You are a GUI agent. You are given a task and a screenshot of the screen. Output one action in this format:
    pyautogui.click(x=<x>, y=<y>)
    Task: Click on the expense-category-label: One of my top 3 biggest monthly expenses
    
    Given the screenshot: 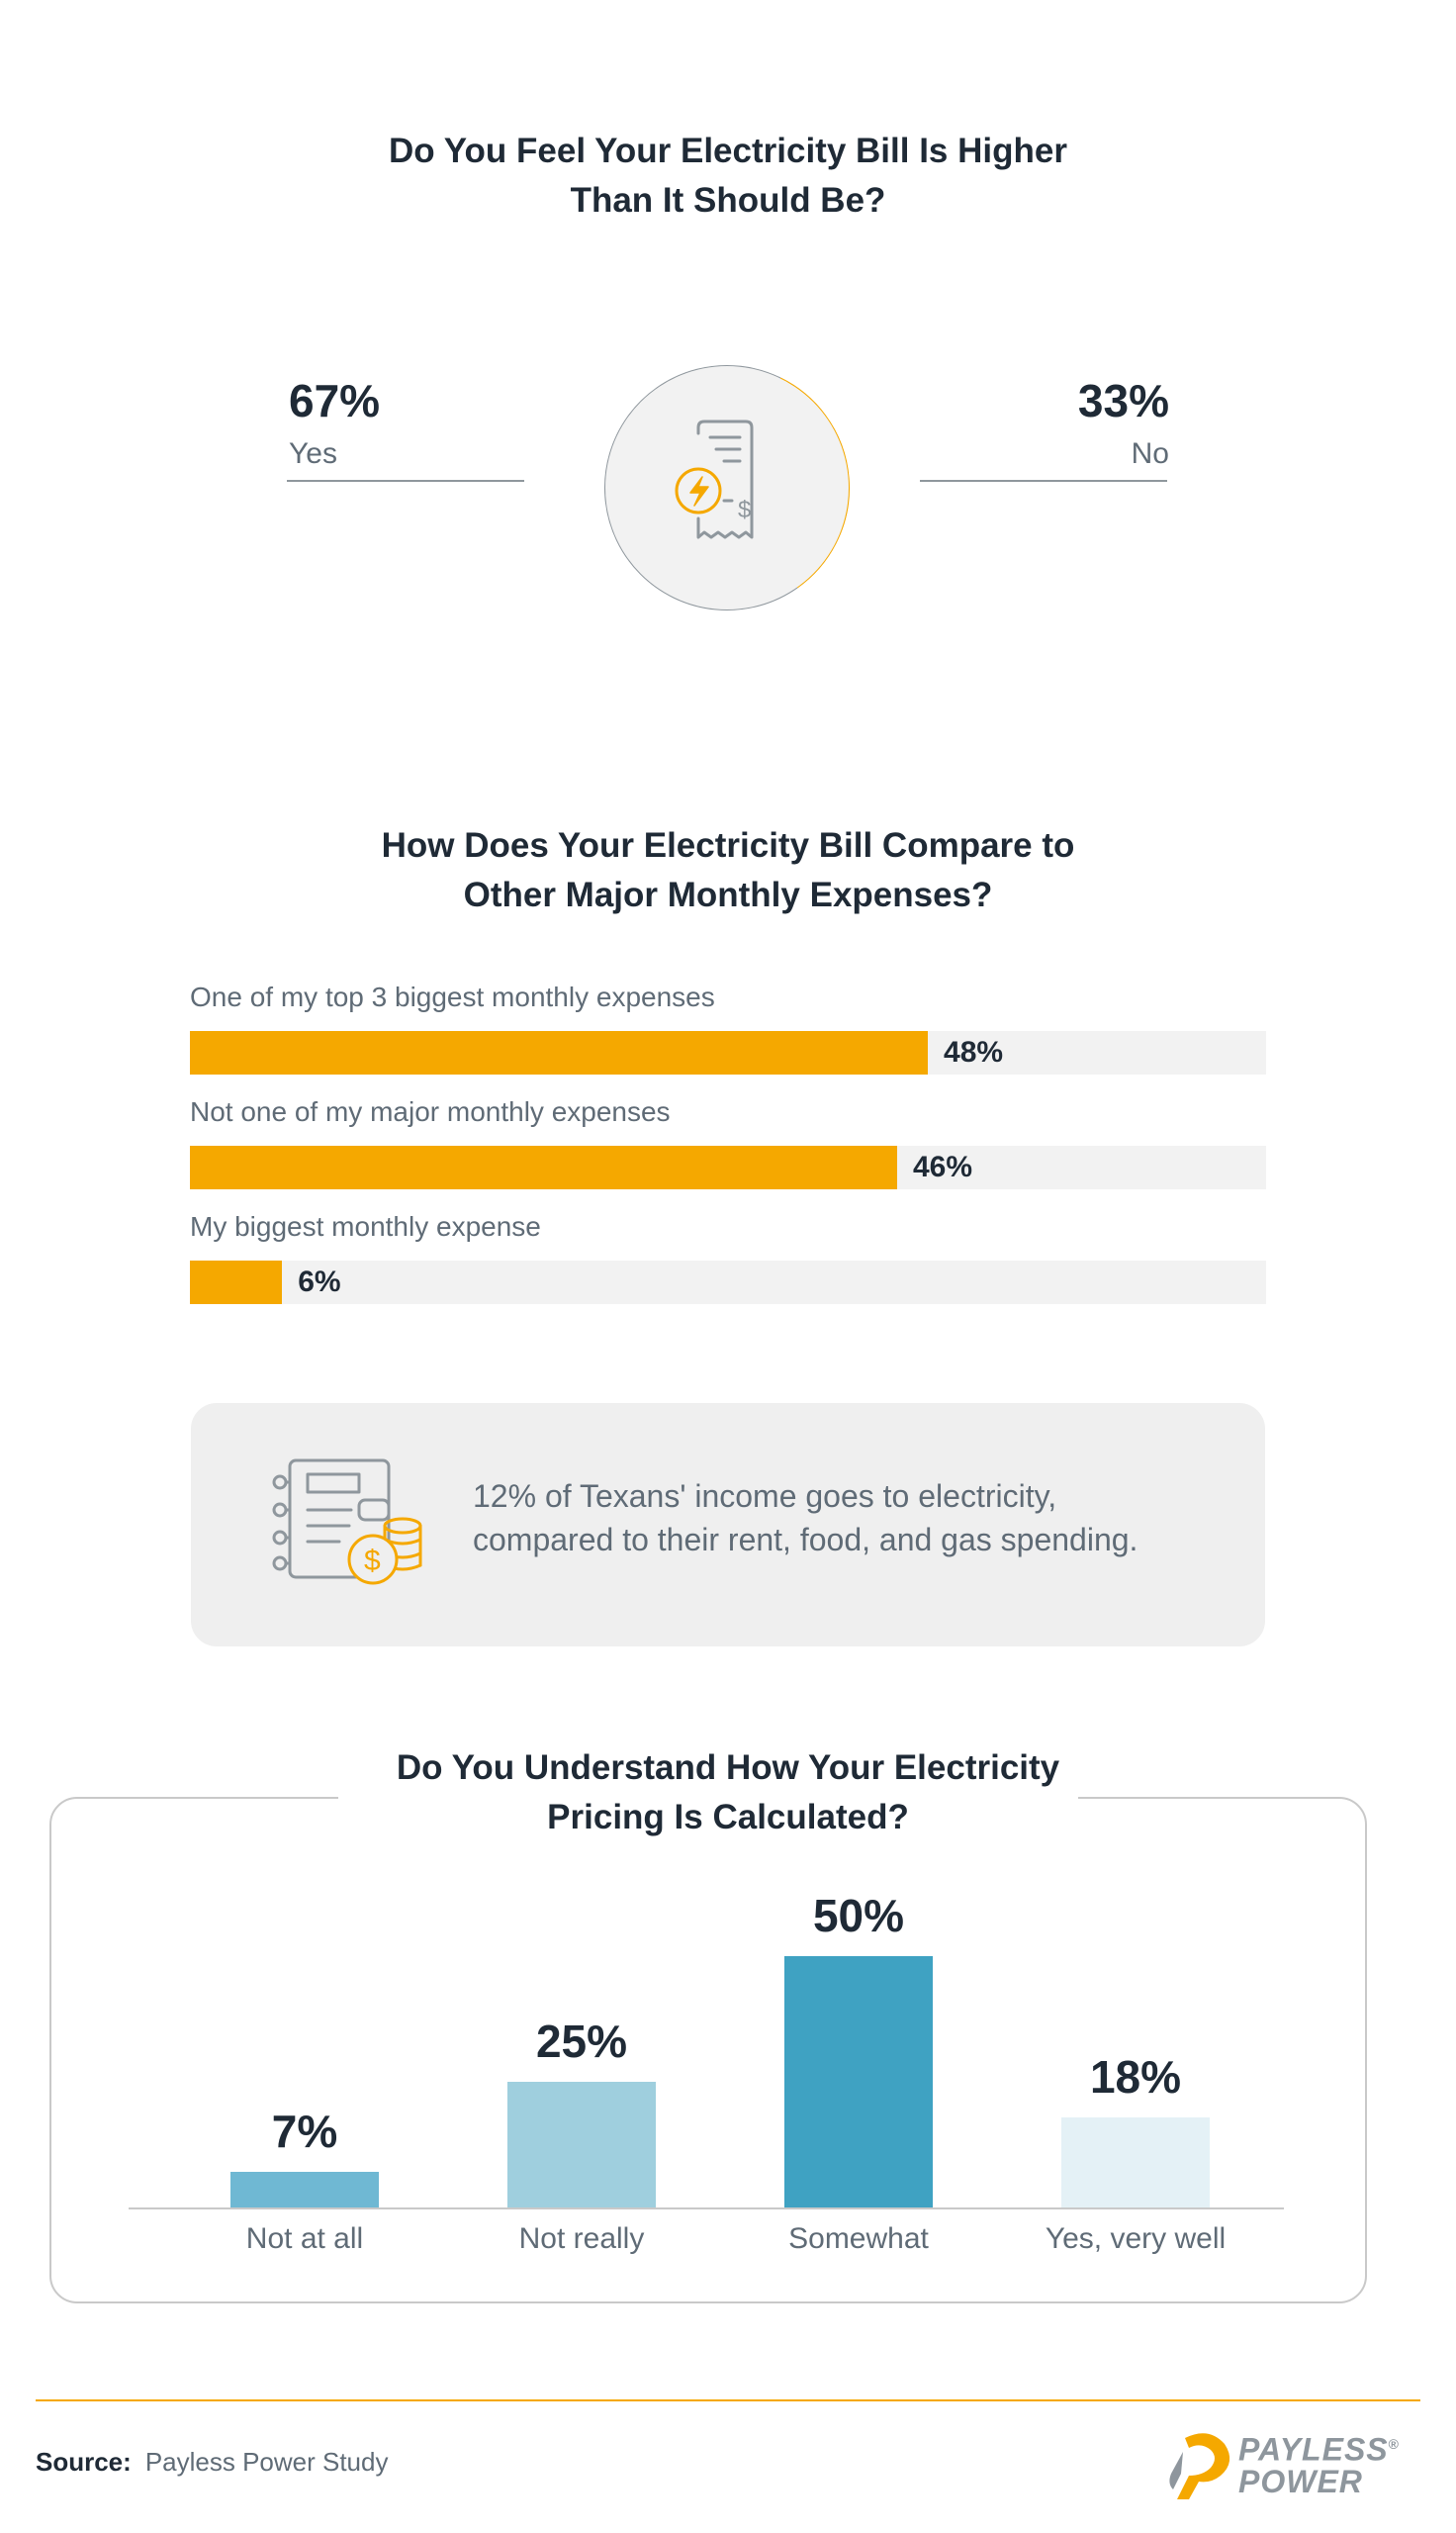 What is the action you would take?
    pyautogui.click(x=452, y=997)
    